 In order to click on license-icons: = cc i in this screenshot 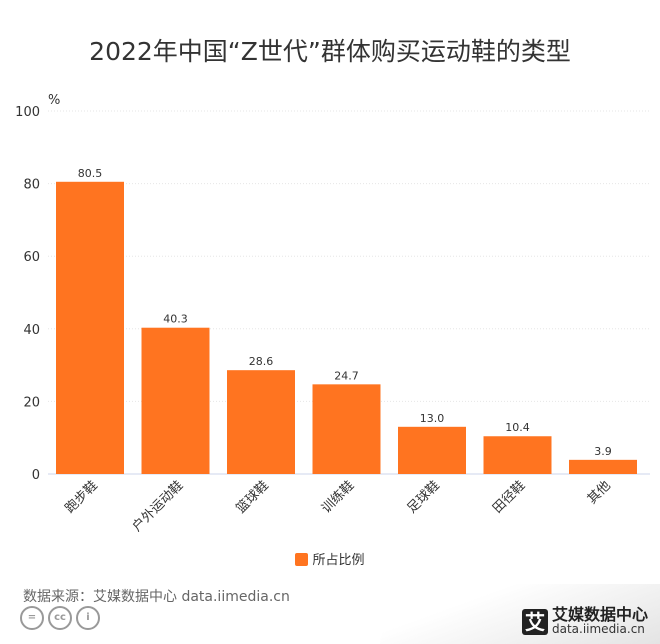, I will do `click(60, 618)`.